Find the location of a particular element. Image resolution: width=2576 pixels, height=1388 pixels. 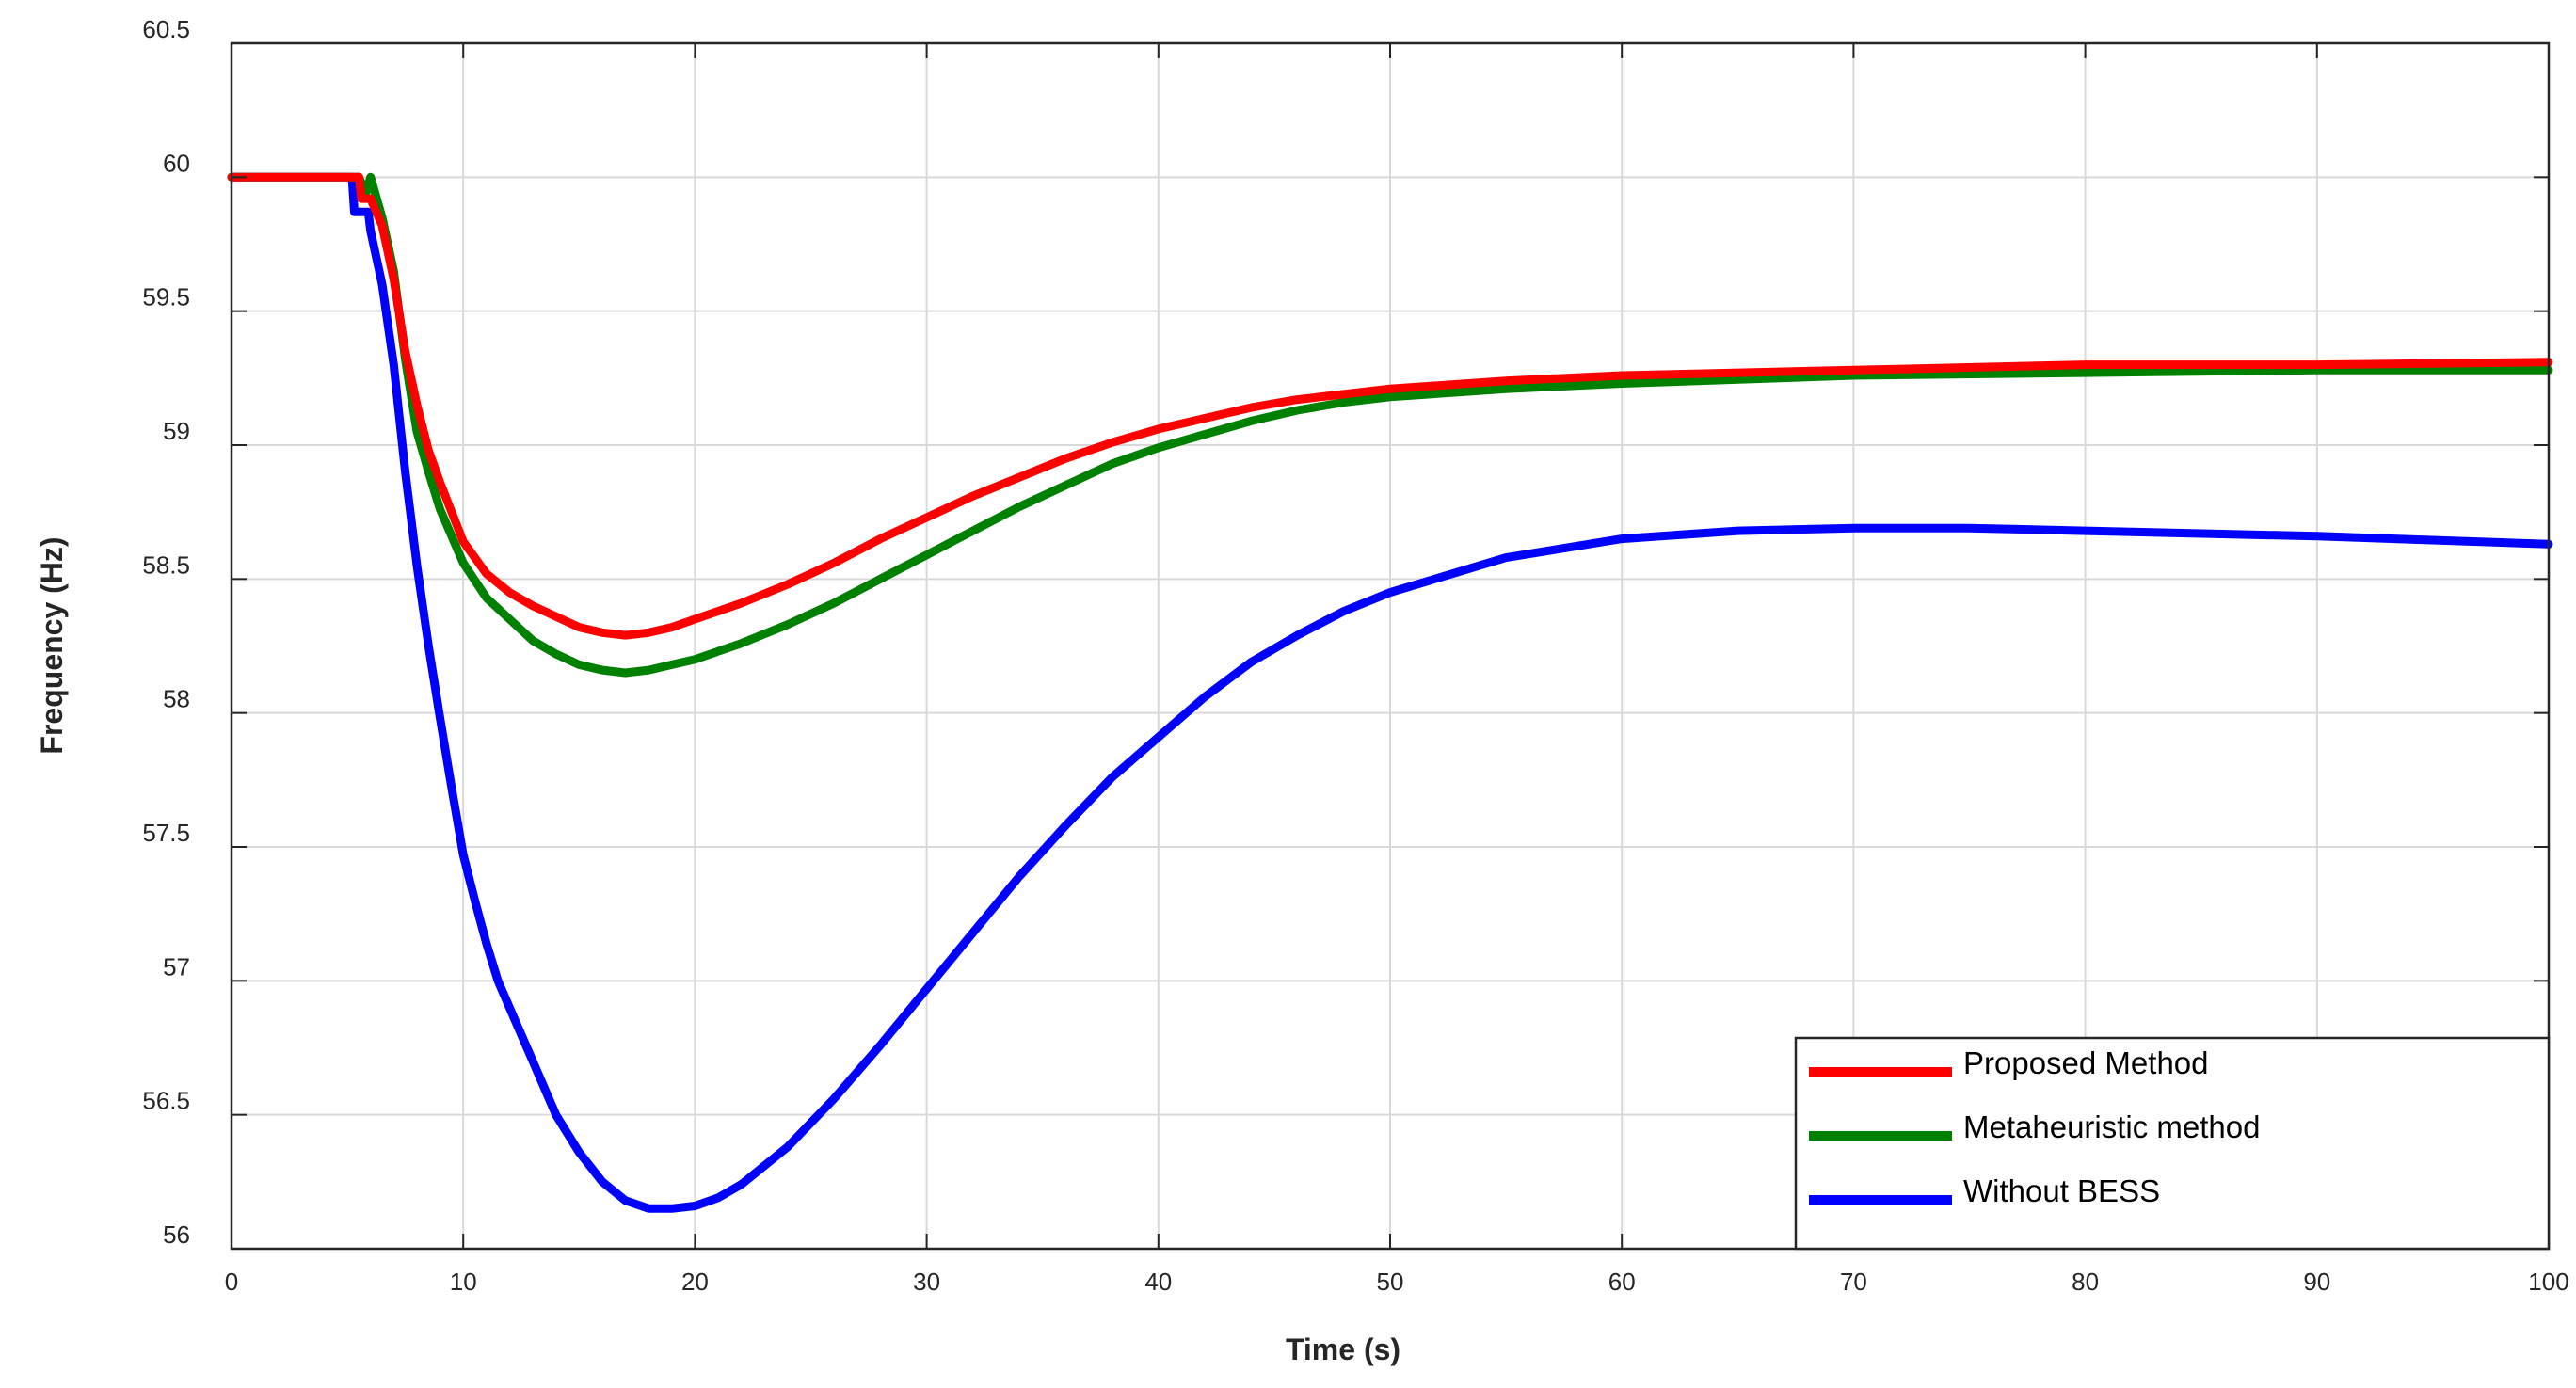

y-tick-label: 58 is located at coordinates (176, 699).